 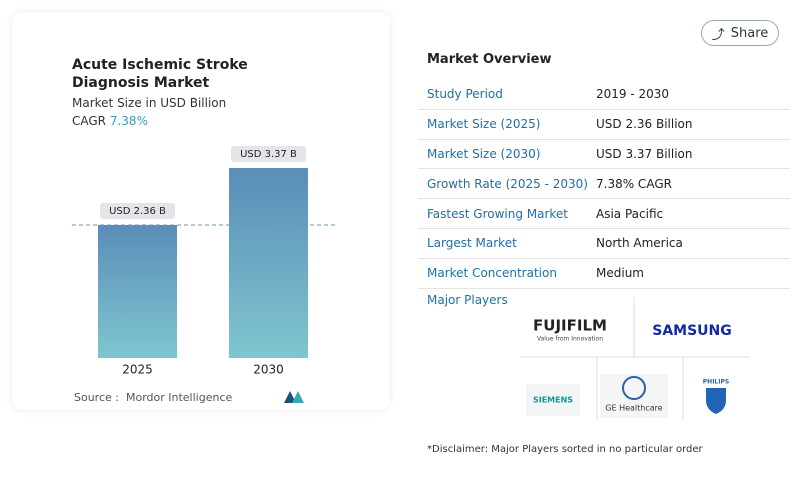 What do you see at coordinates (465, 94) in the screenshot?
I see `overview-label: Study Period` at bounding box center [465, 94].